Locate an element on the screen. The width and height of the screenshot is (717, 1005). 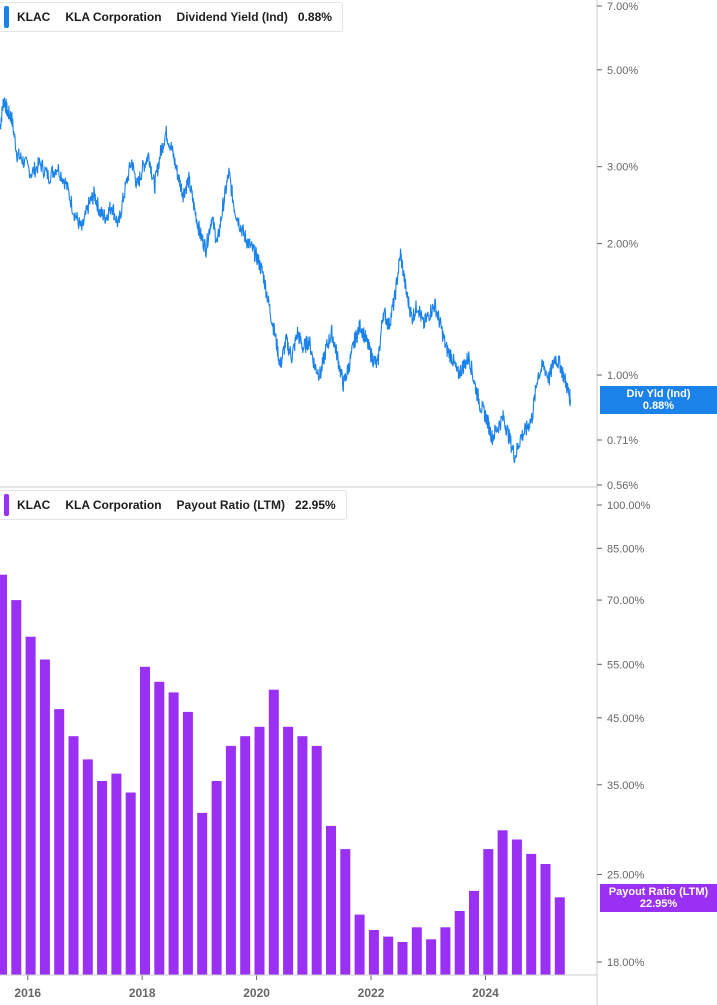
x-tick-label: 2018 is located at coordinates (142, 993).